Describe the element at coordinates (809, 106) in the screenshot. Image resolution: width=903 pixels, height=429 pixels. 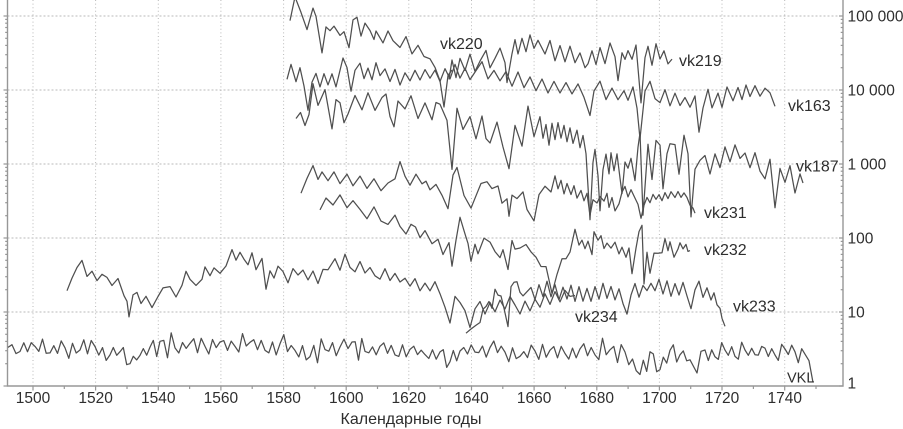
I see `svg-text: vk163` at that location.